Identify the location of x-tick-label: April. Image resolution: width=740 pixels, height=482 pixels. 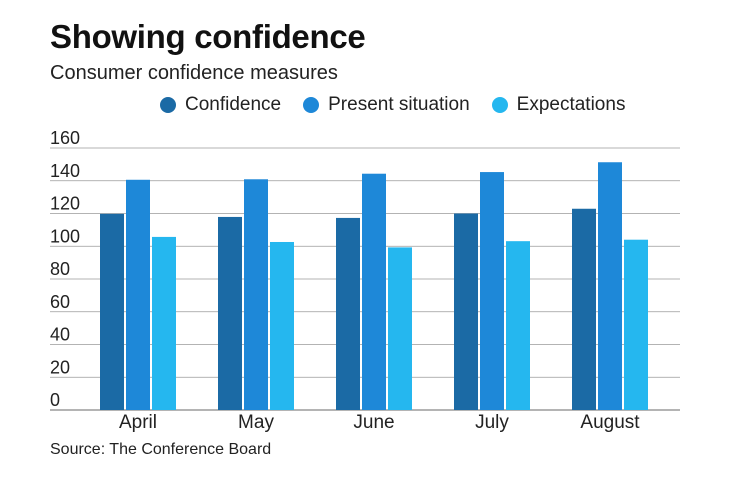
(138, 422).